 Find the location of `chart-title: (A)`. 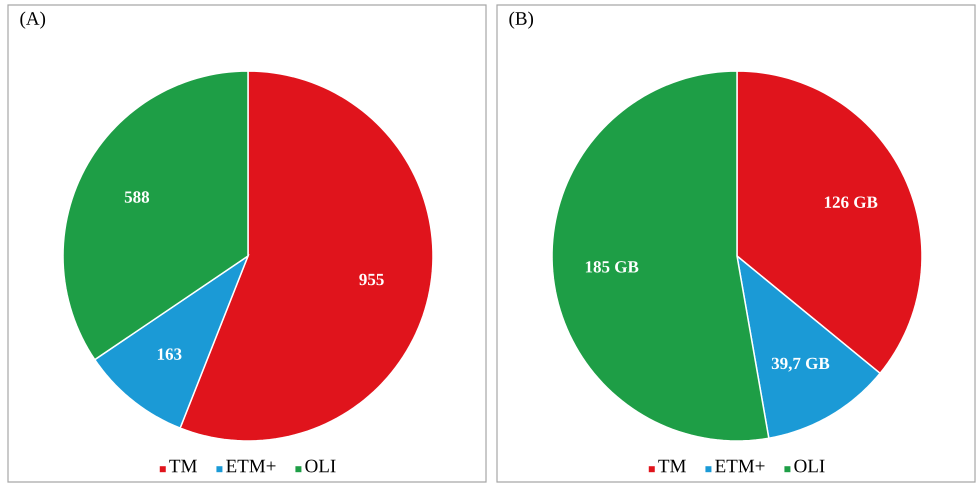

chart-title: (A) is located at coordinates (33, 20).